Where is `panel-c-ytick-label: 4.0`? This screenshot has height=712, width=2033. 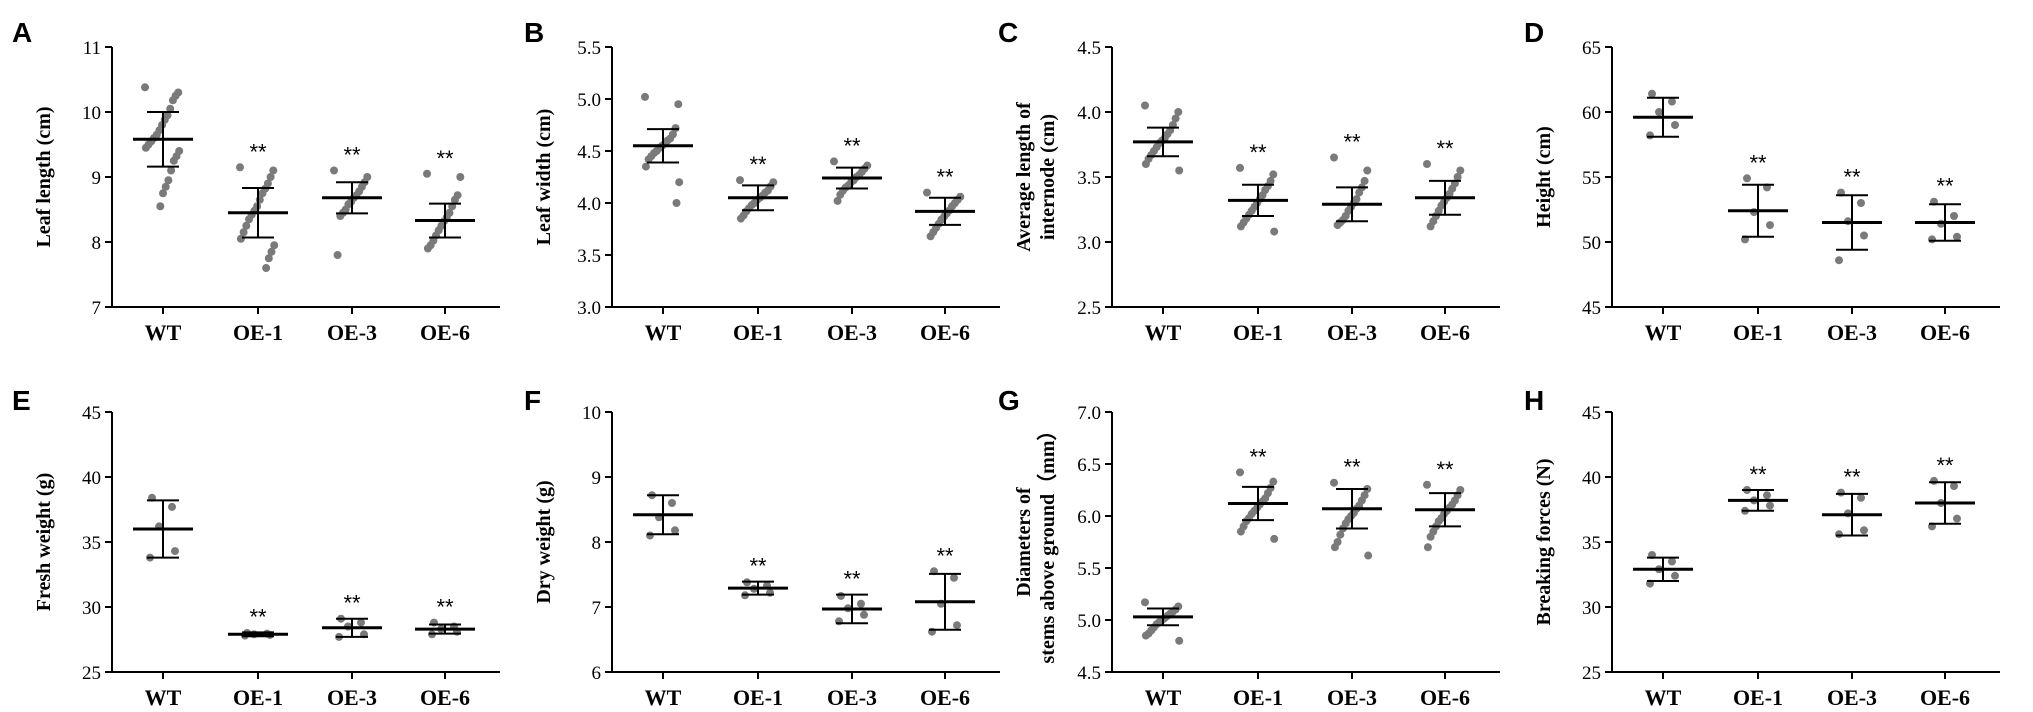 panel-c-ytick-label: 4.0 is located at coordinates (1089, 113).